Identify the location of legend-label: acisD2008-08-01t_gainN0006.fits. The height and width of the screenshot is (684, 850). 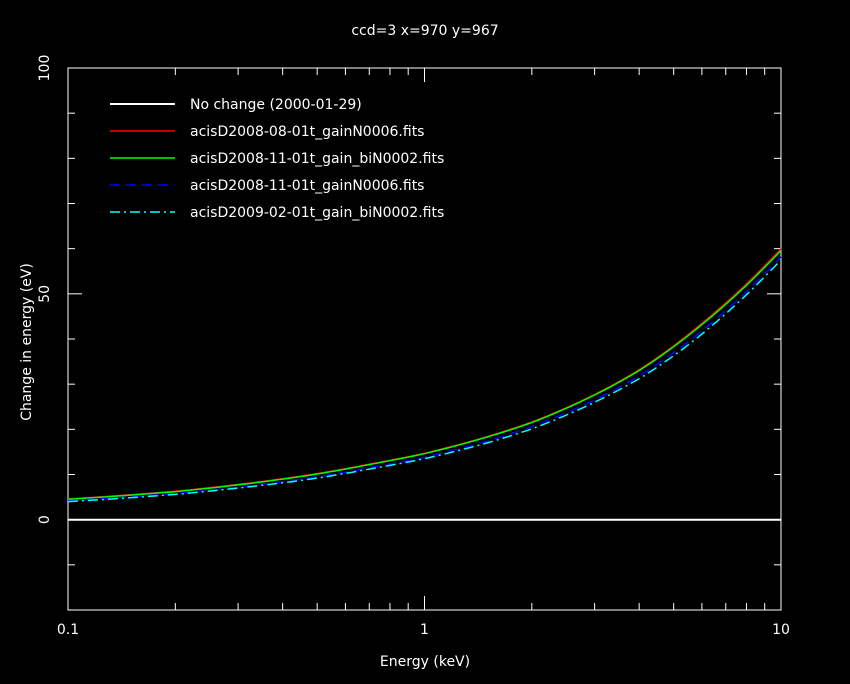
(307, 132).